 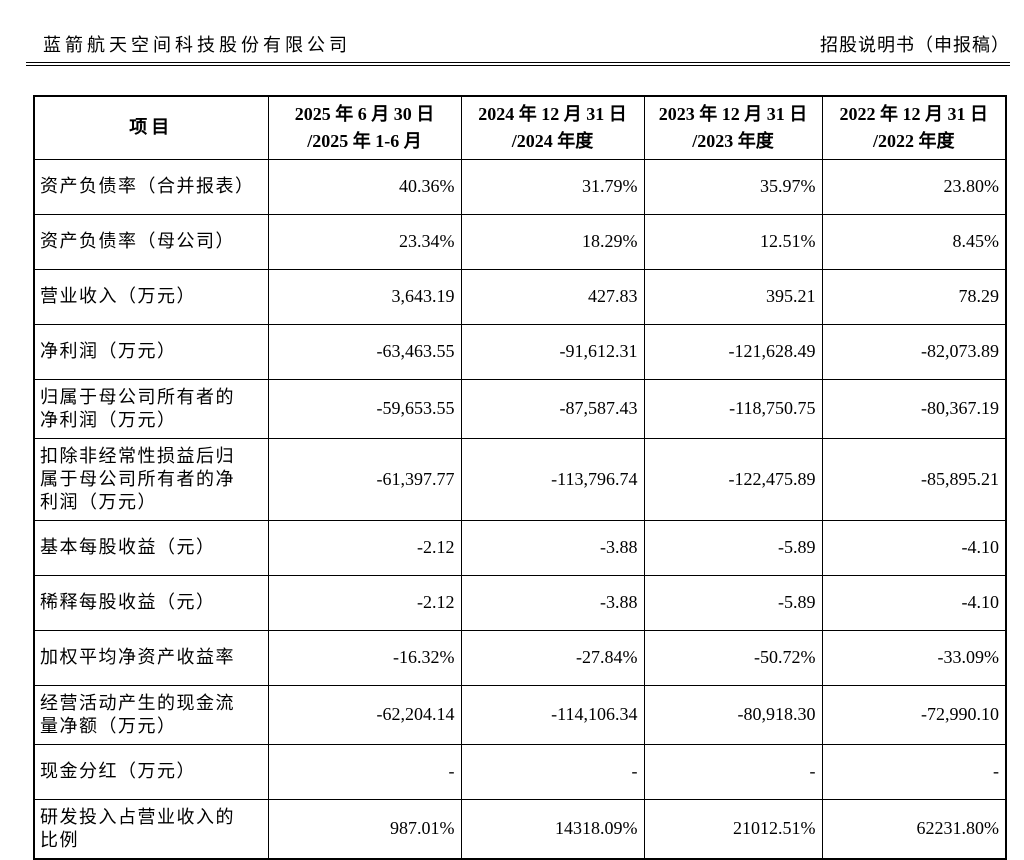 What do you see at coordinates (151, 479) in the screenshot?
I see `row-label: 扣除非经常性损益后归 属于母公司所有者的净 利润（万元）` at bounding box center [151, 479].